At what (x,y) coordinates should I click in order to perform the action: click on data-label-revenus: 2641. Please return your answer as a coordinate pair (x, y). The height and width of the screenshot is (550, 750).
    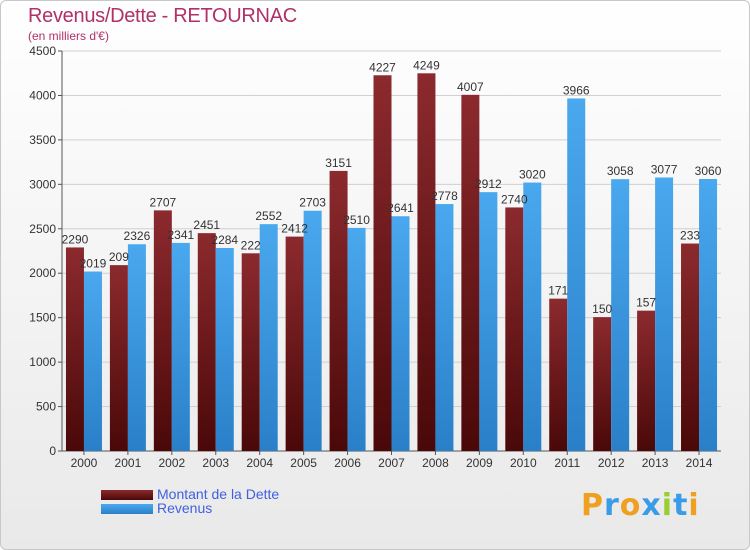
    Looking at the image, I should click on (400, 208).